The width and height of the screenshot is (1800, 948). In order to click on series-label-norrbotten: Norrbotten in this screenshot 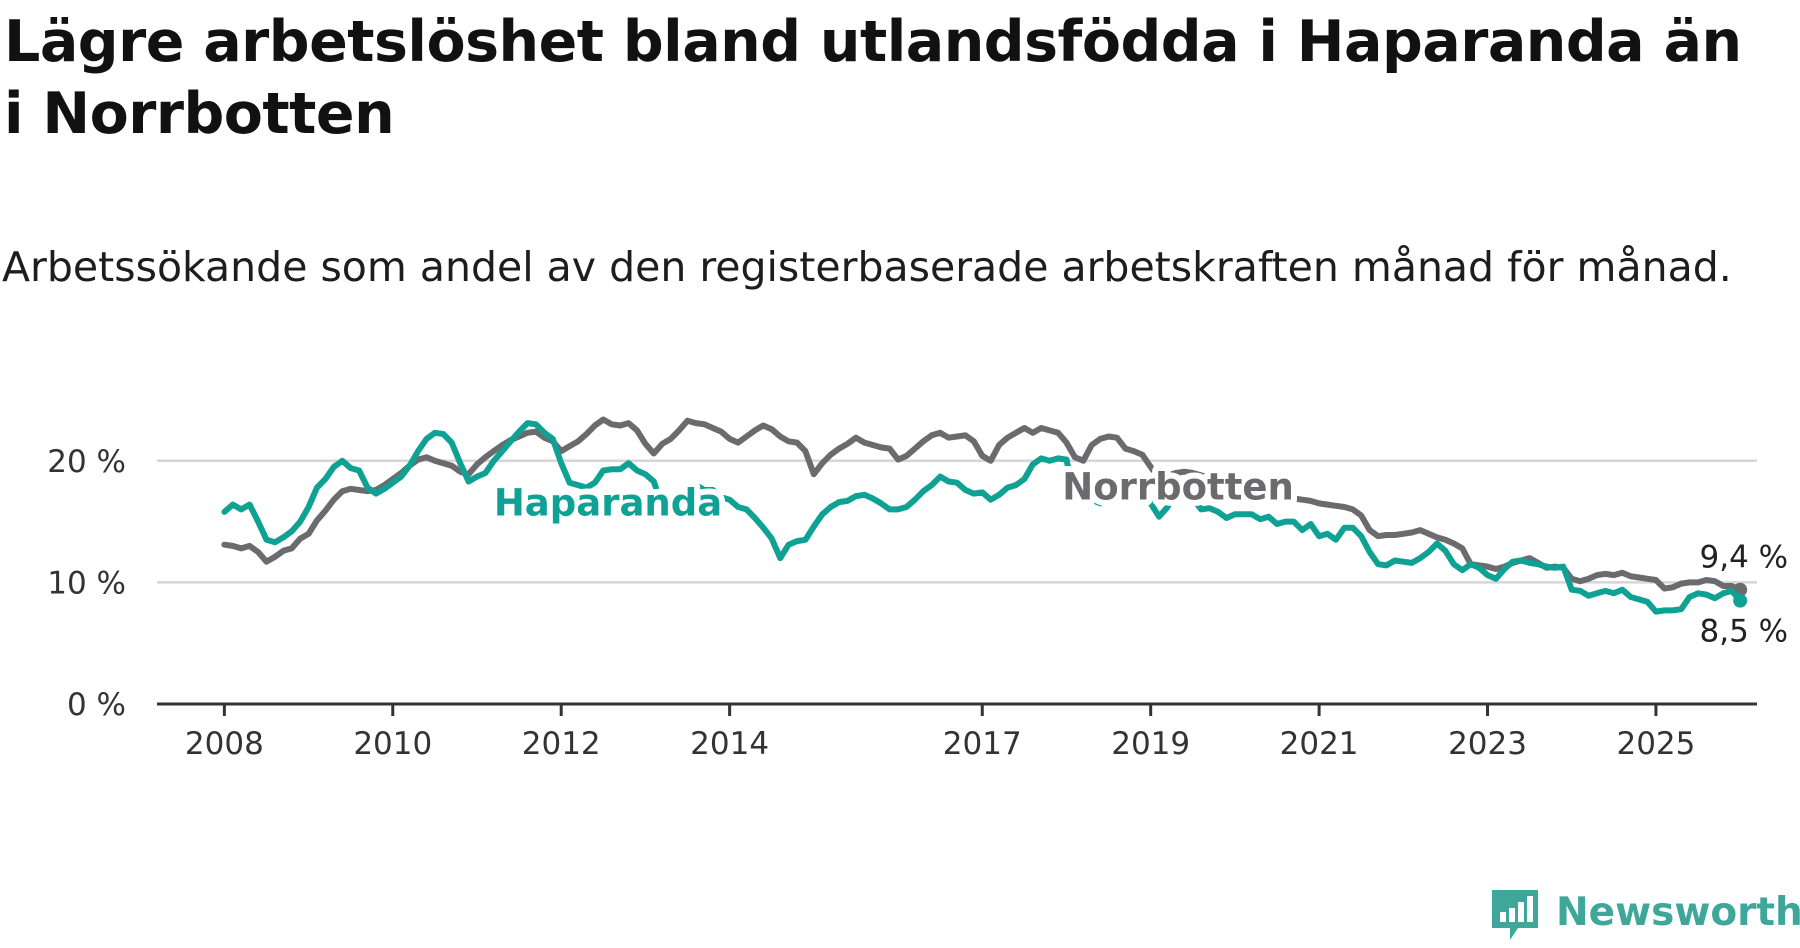, I will do `click(1178, 487)`.